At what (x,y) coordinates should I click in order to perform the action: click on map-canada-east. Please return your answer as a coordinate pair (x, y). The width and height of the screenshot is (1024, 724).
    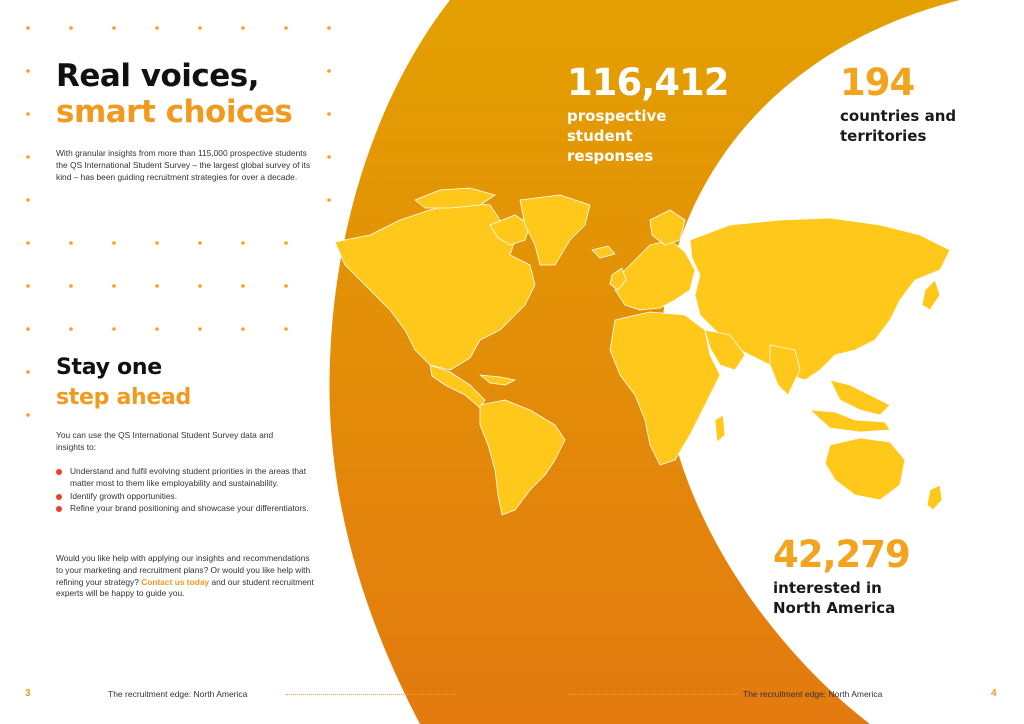
    Looking at the image, I should click on (510, 230).